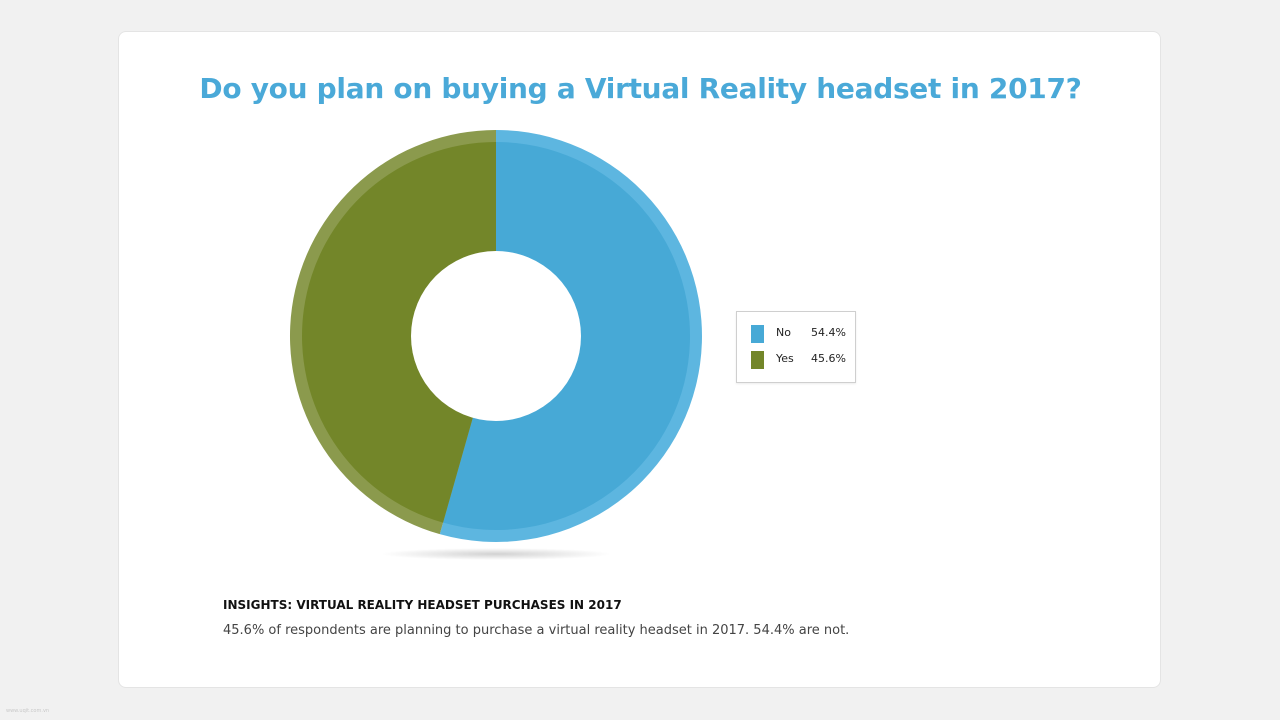  What do you see at coordinates (801, 360) in the screenshot?
I see `legend-item-yes: Yes 45.6%` at bounding box center [801, 360].